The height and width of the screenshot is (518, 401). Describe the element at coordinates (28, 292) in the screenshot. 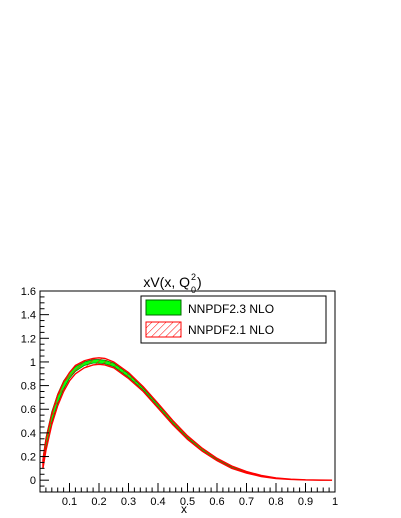

I see `y-tick-label: 1.6` at that location.